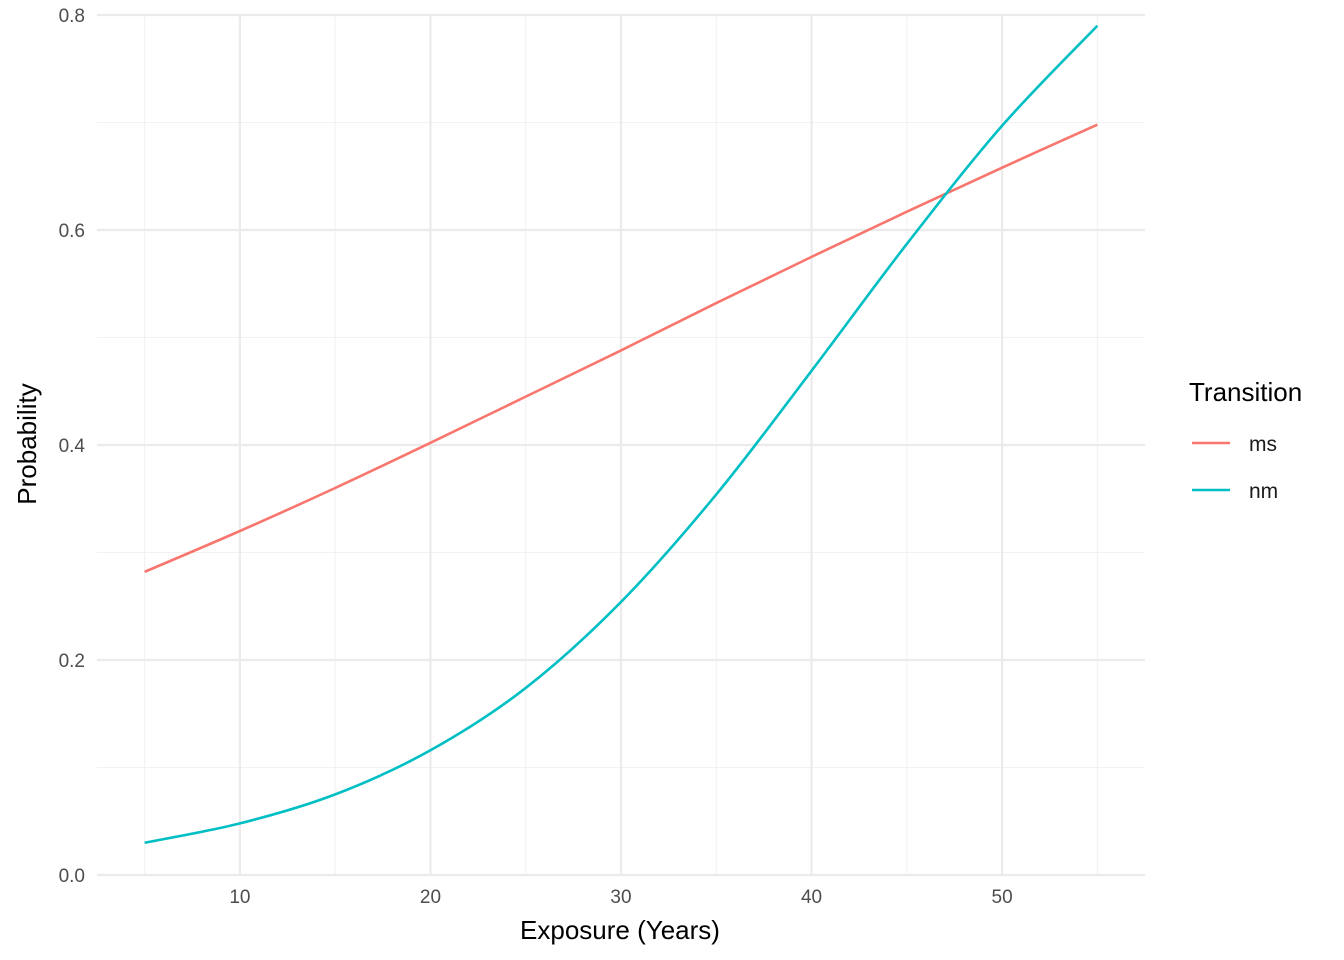 This screenshot has height=960, width=1344. I want to click on legend: Transition ms nm, so click(1245, 440).